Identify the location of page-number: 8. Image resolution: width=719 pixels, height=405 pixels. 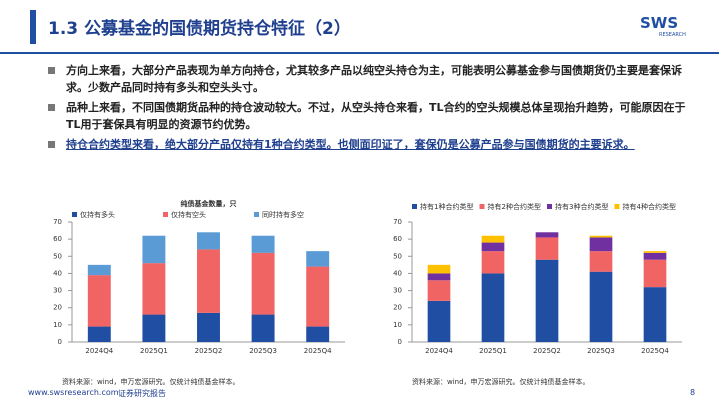
(693, 392).